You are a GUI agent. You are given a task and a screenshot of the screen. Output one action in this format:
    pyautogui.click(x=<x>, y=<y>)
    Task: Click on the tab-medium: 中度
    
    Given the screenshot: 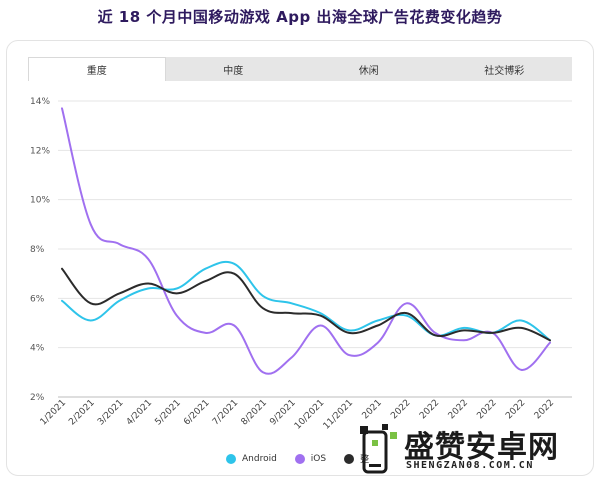 What is the action you would take?
    pyautogui.click(x=233, y=69)
    